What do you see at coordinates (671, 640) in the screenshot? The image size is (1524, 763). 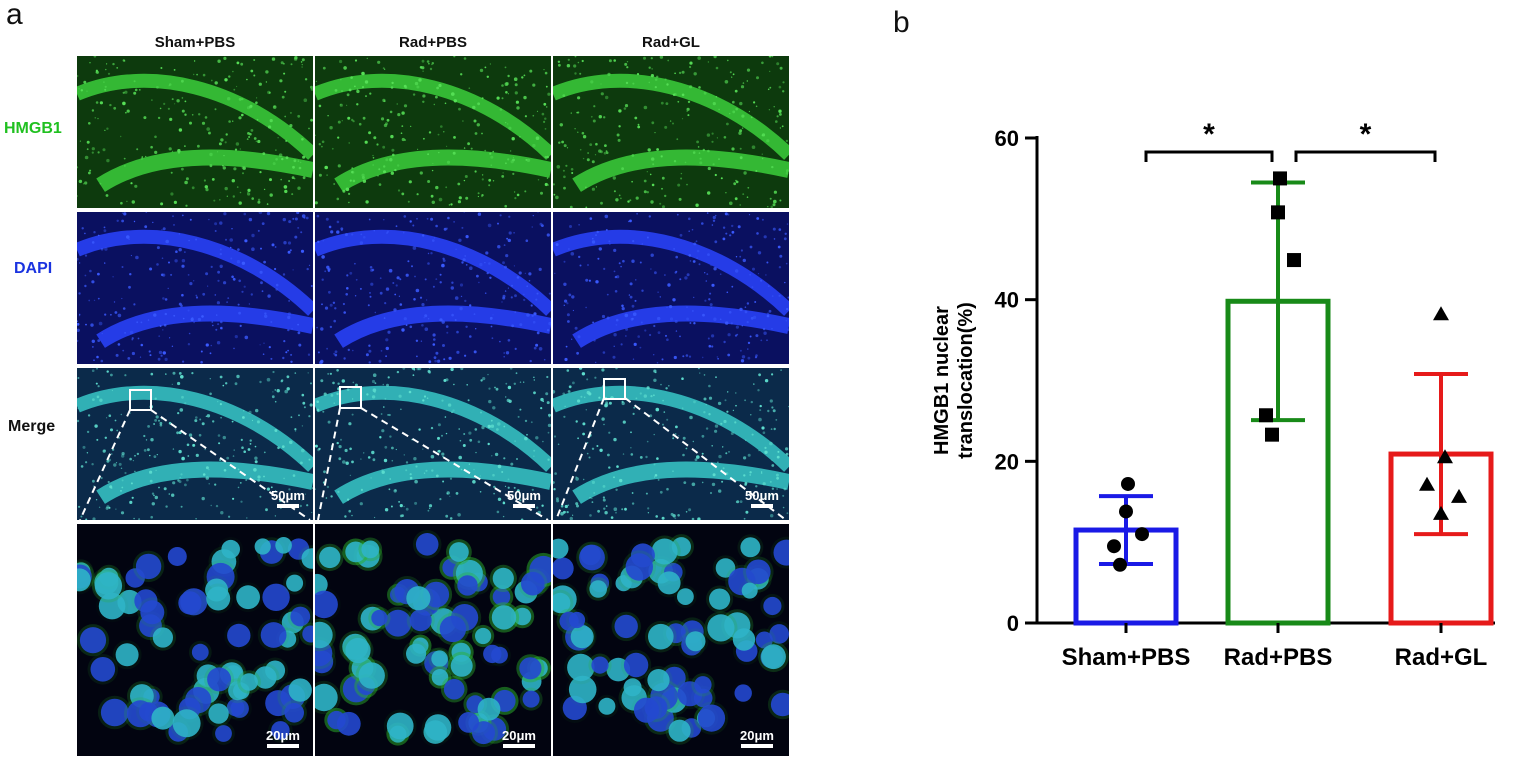 I see `micrograph-zoom-rad-gl` at bounding box center [671, 640].